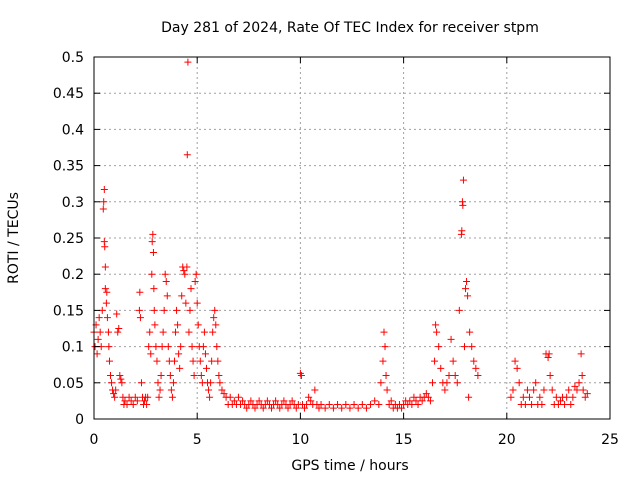  Describe the element at coordinates (73, 130) in the screenshot. I see `y-tick-label: 0.4` at that location.